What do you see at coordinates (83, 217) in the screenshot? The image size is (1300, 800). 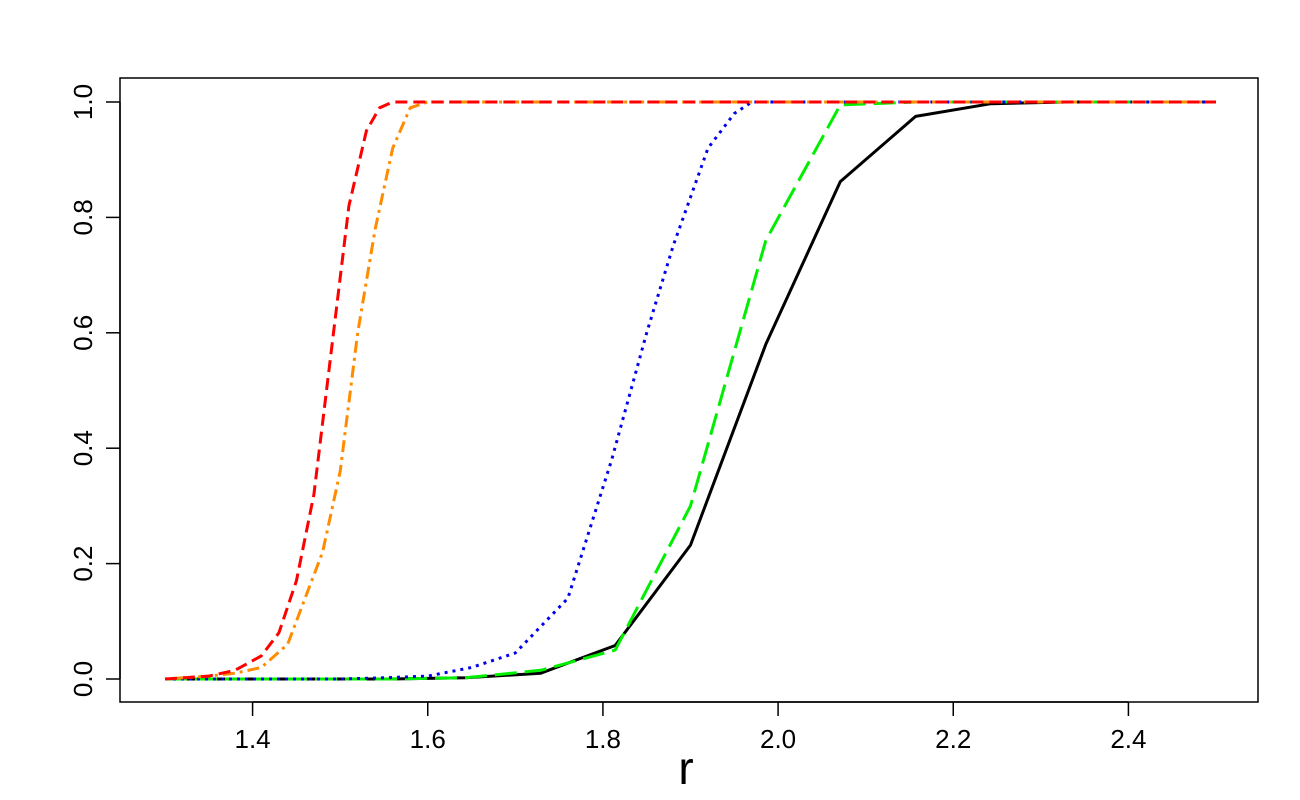 I see `y-tick-label: 0.8` at bounding box center [83, 217].